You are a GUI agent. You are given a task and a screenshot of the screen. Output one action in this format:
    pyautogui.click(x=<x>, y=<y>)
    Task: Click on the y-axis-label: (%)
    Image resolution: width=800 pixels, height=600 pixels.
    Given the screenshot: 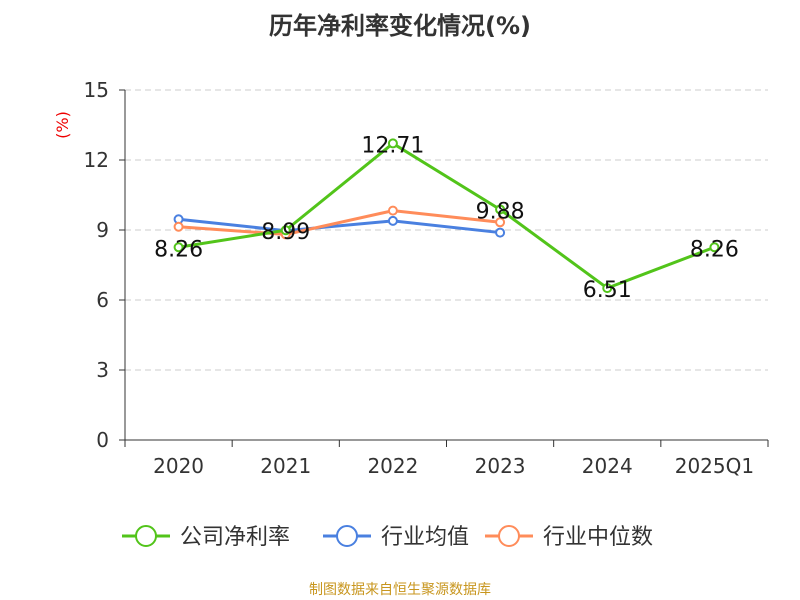 What is the action you would take?
    pyautogui.click(x=62, y=125)
    